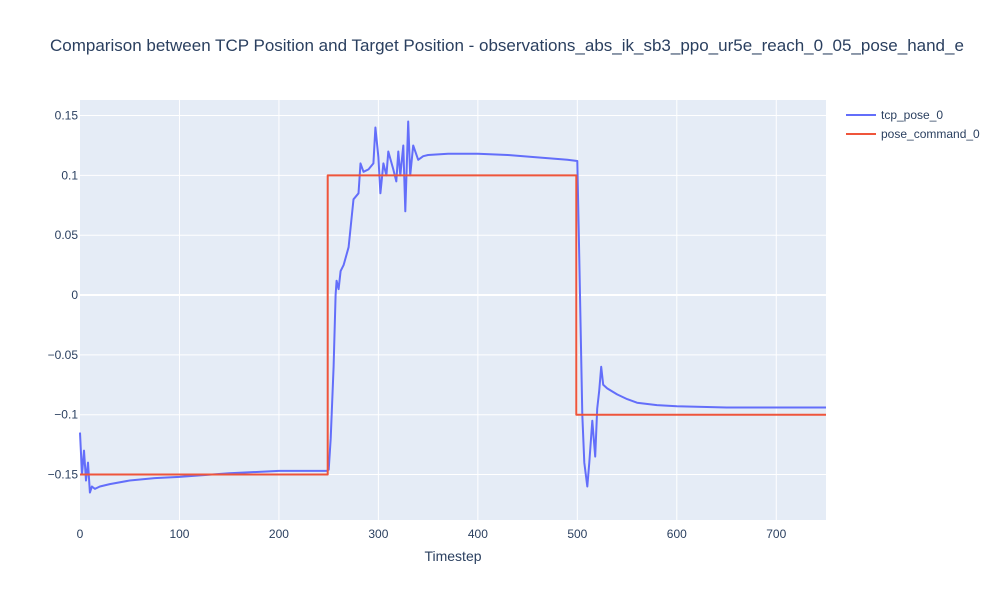 Image resolution: width=1000 pixels, height=600 pixels. Describe the element at coordinates (378, 534) in the screenshot. I see `x-tick-label: 300` at that location.